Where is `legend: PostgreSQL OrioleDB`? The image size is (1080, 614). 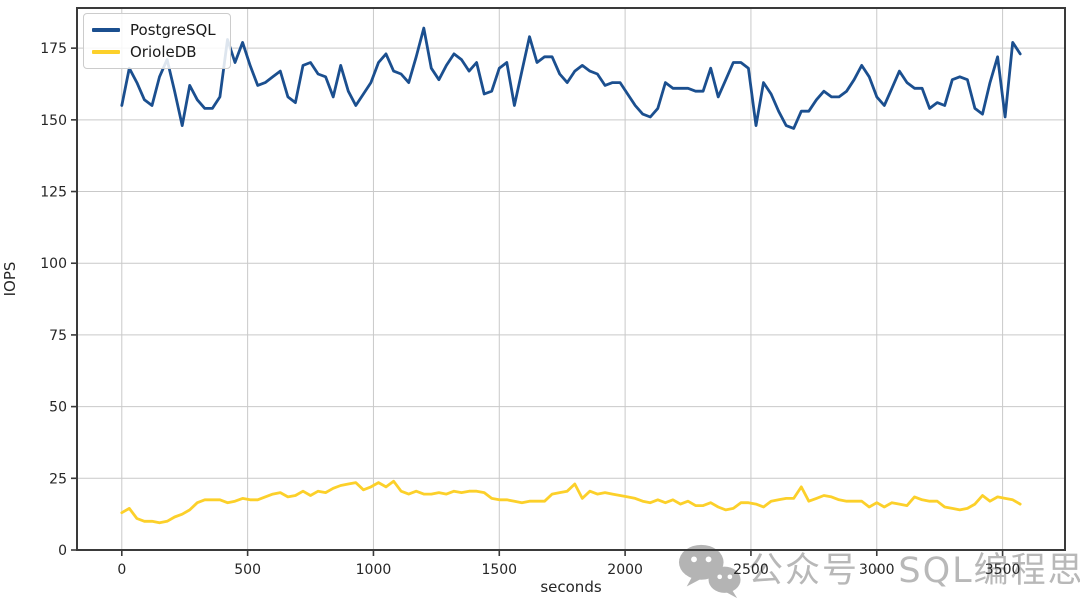
legend: PostgreSQL OrioleDB is located at coordinates (157, 41).